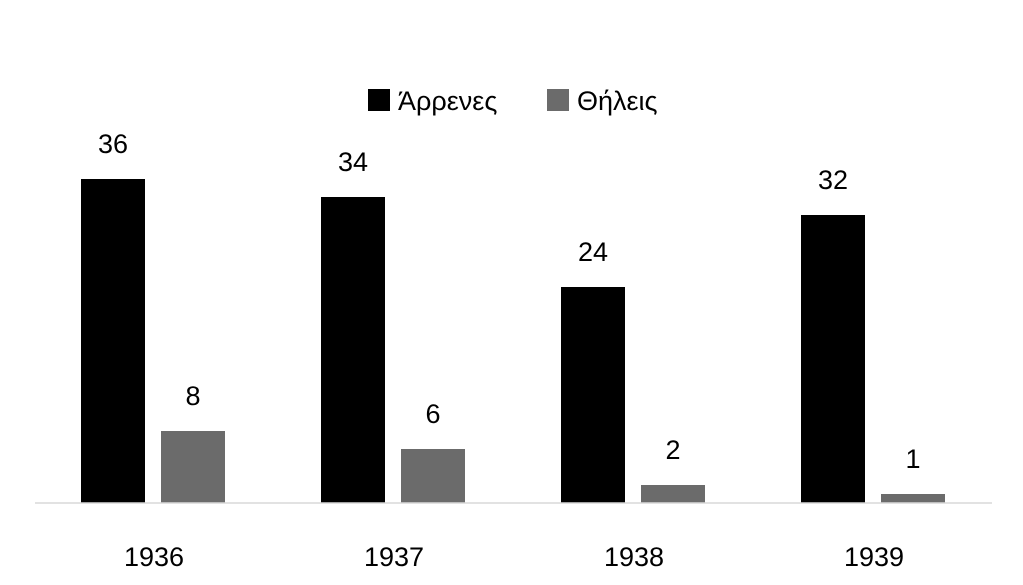 This screenshot has width=1023, height=585. What do you see at coordinates (672, 450) in the screenshot?
I see `data-label-series2-1938: 2` at bounding box center [672, 450].